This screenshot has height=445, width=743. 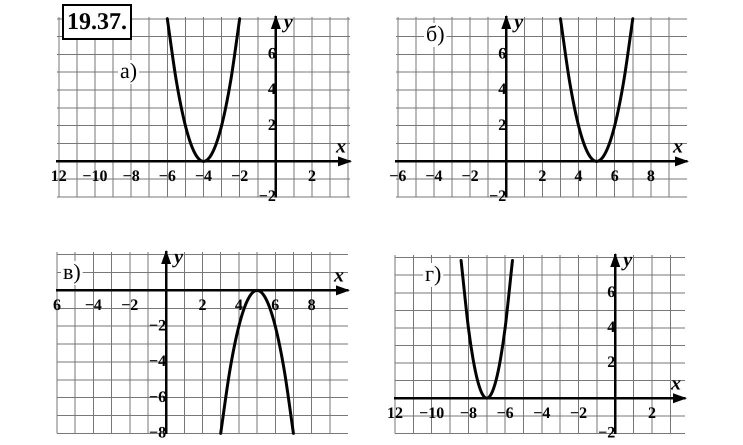 I want to click on x-tick-label: 6, so click(x=57, y=305).